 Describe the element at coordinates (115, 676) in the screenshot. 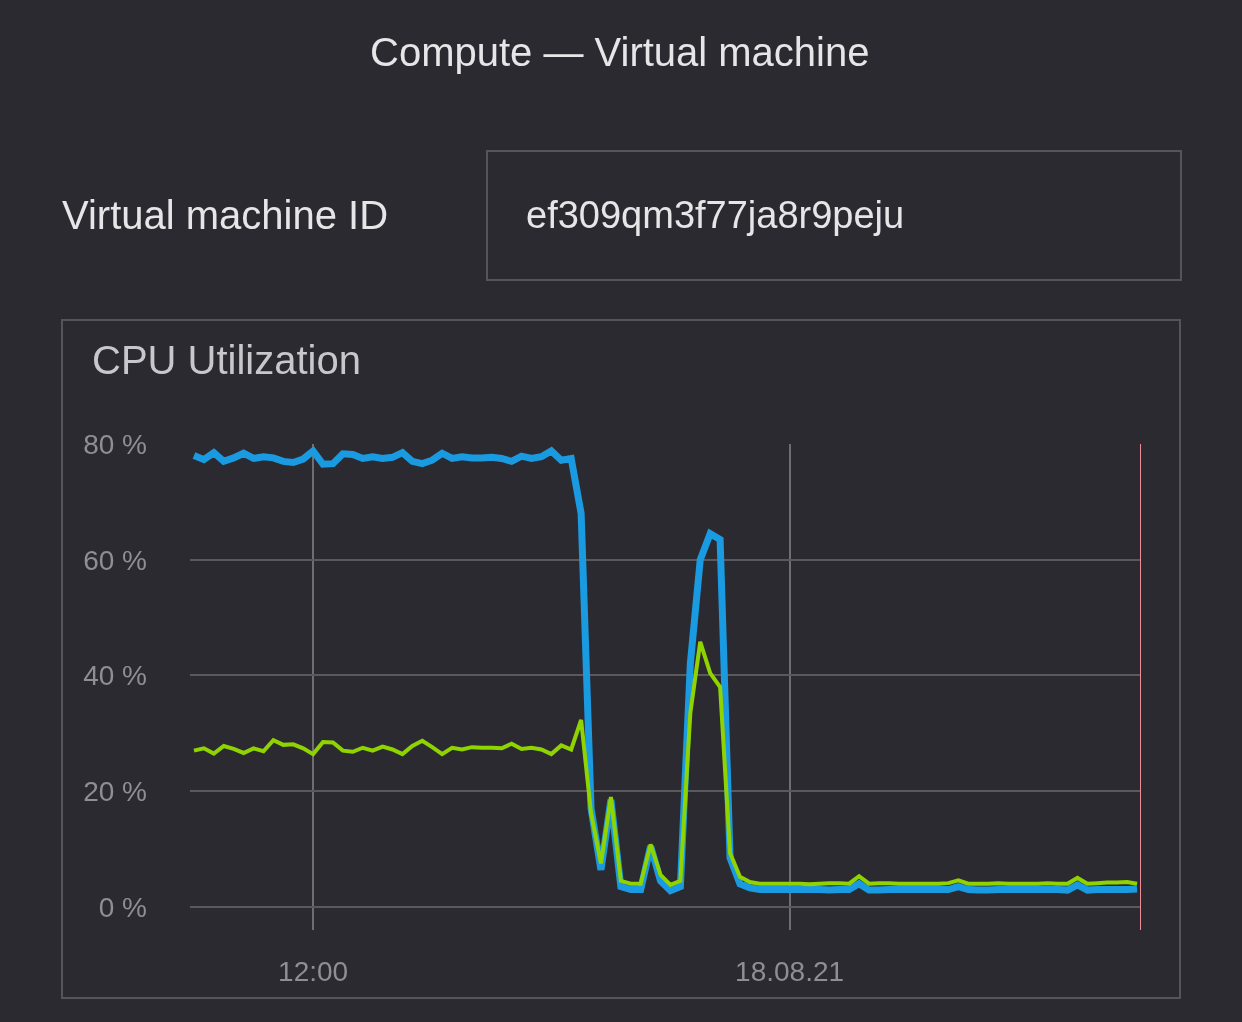

I see `y-tick-label: 40 %` at that location.